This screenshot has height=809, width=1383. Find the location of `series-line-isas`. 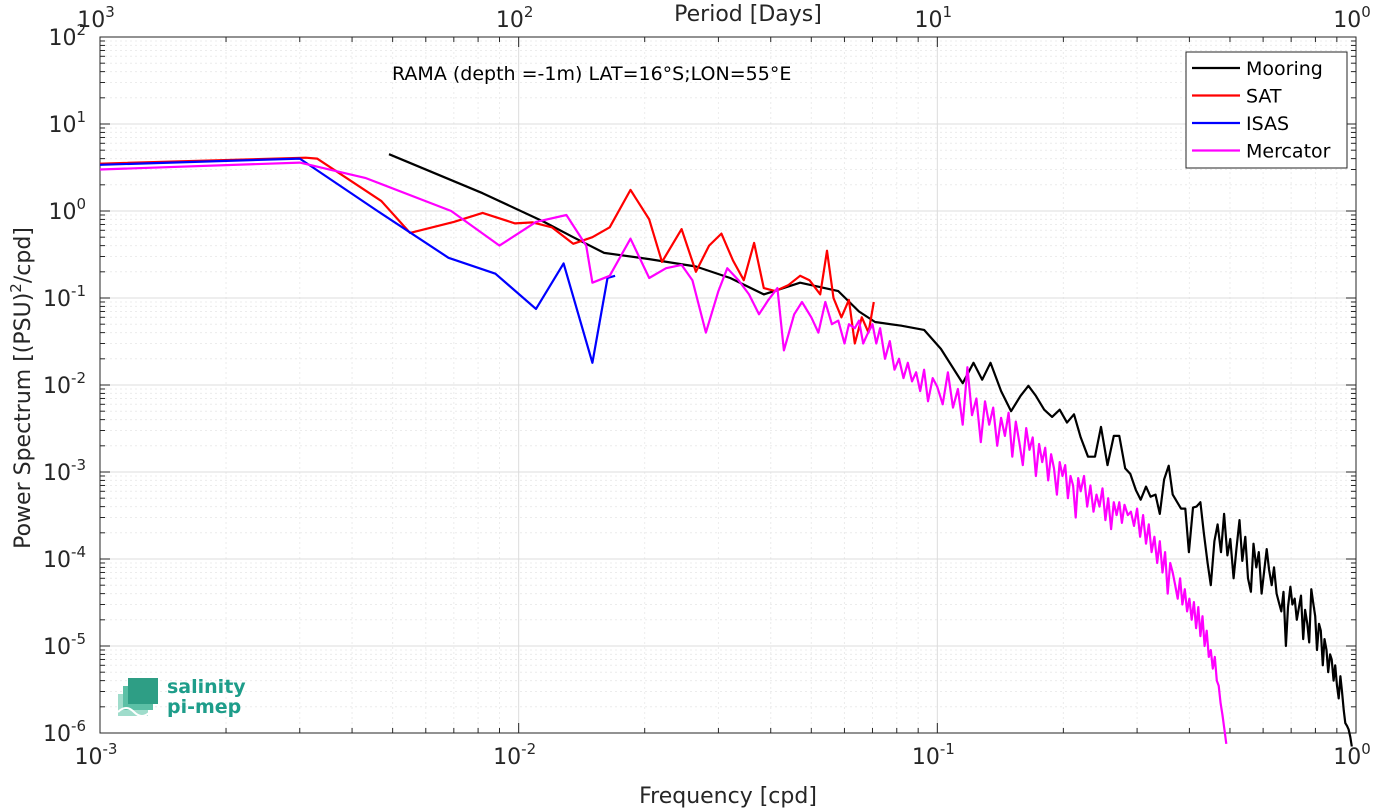

series-line-isas is located at coordinates (357, 260).